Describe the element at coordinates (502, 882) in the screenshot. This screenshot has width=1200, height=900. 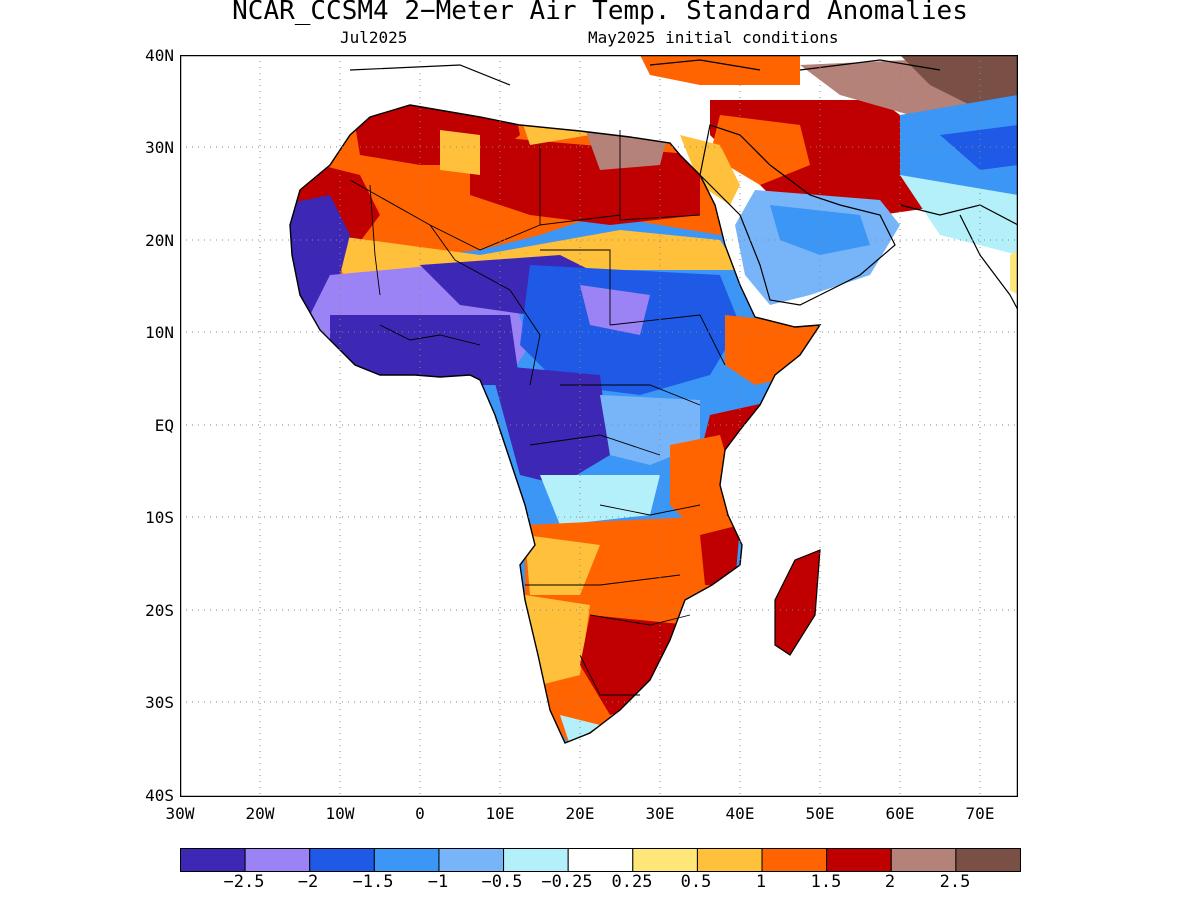
I see `legend-label: −0.5` at that location.